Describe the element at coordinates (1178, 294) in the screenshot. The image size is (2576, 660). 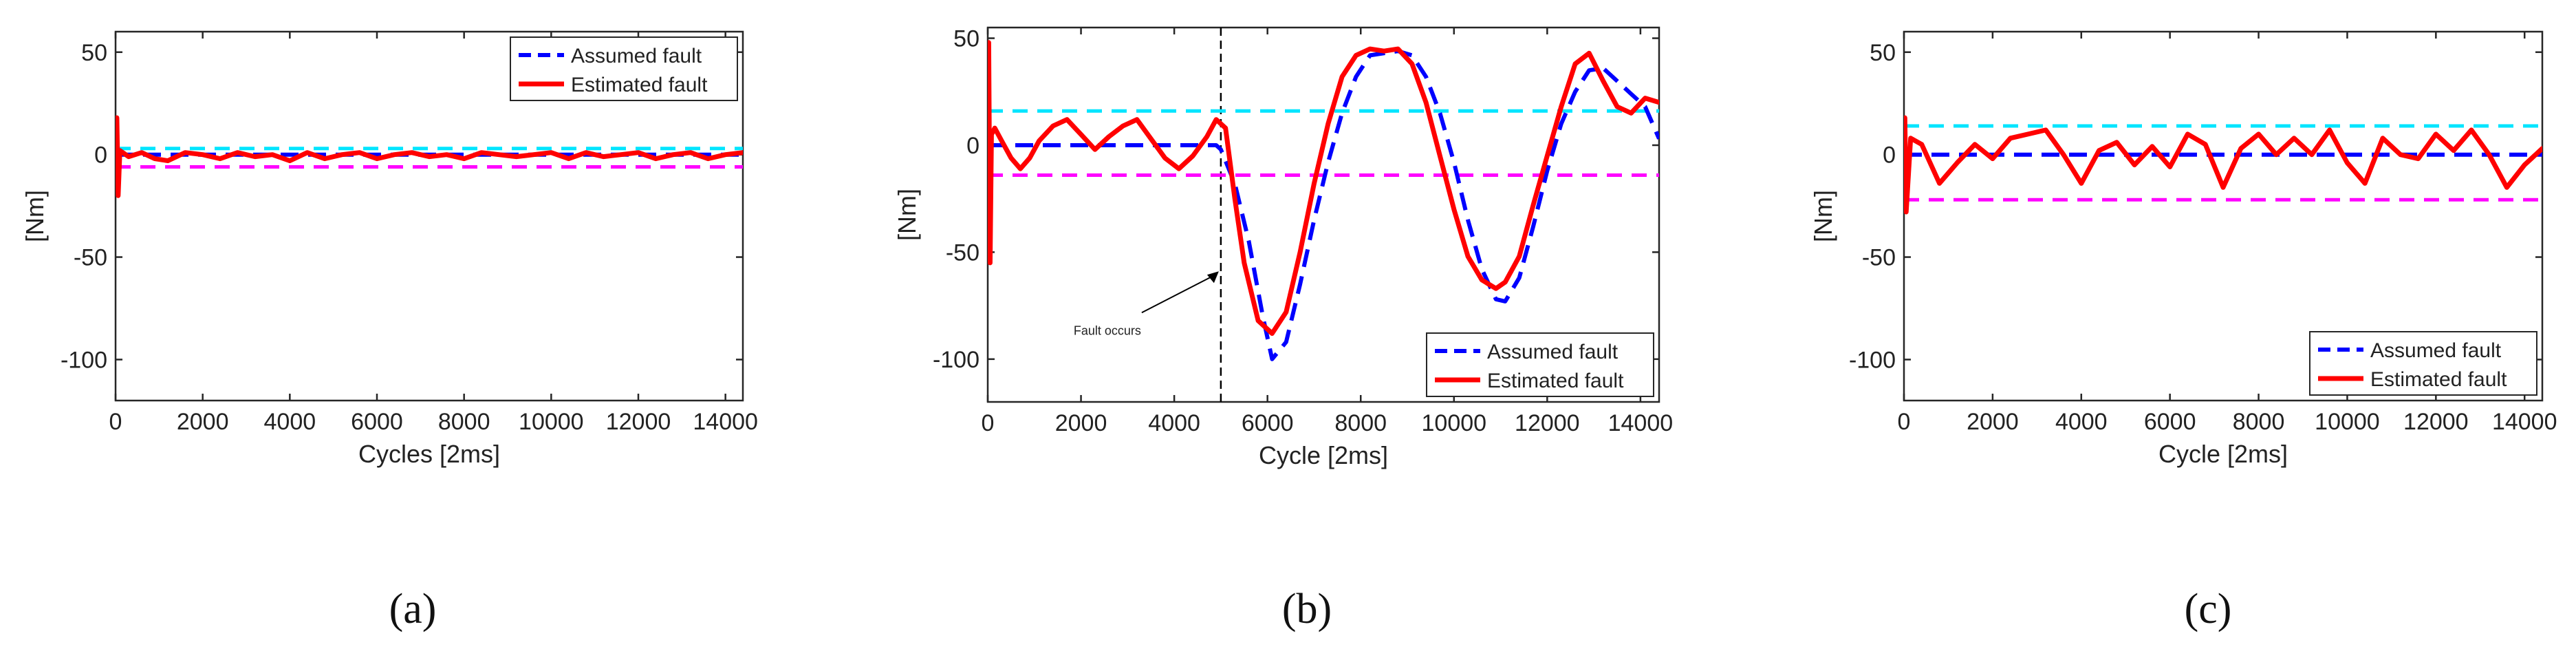
I see `annotation-arrow-line` at that location.